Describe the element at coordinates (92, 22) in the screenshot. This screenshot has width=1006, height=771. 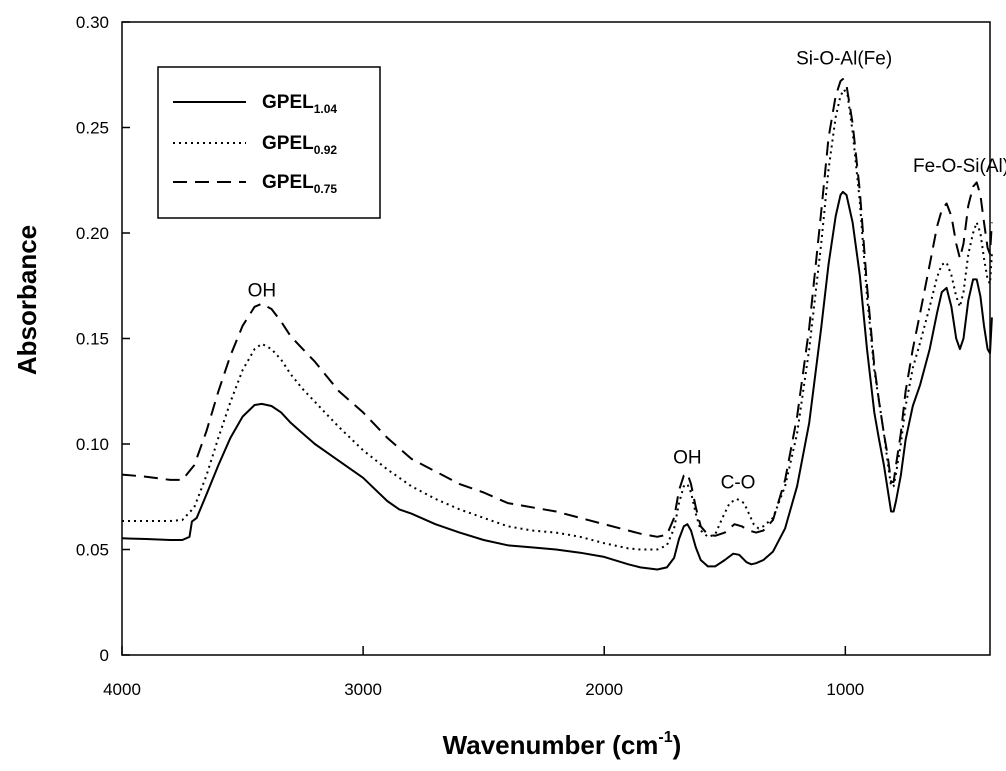
I see `y-tick-label: 0.30` at that location.